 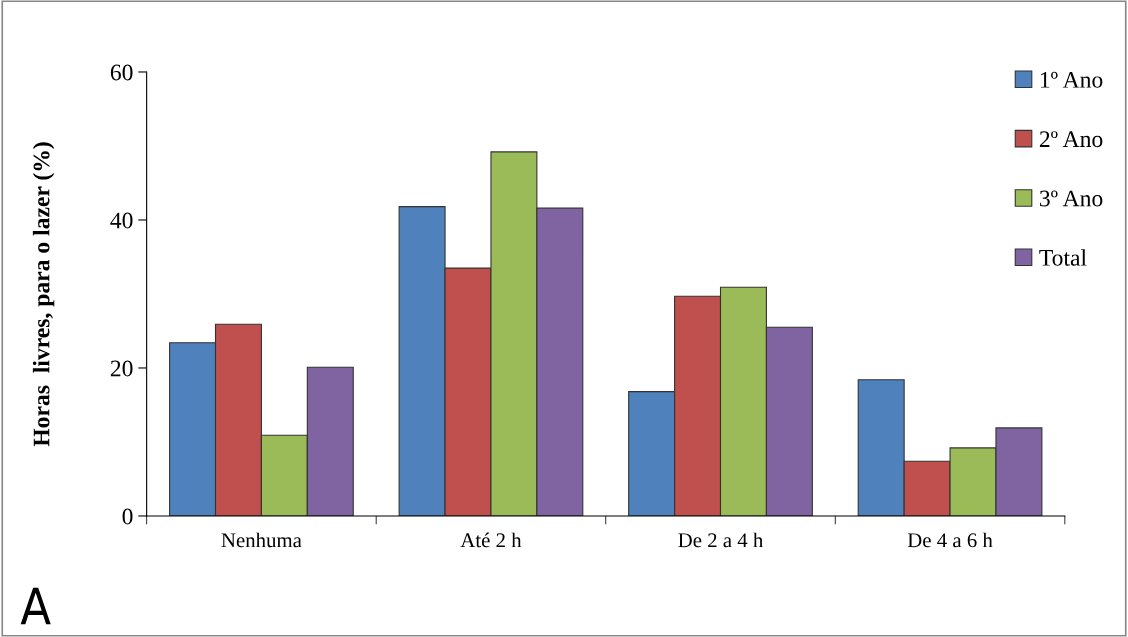 What do you see at coordinates (261, 540) in the screenshot?
I see `x-tick-label: Nenhuma` at bounding box center [261, 540].